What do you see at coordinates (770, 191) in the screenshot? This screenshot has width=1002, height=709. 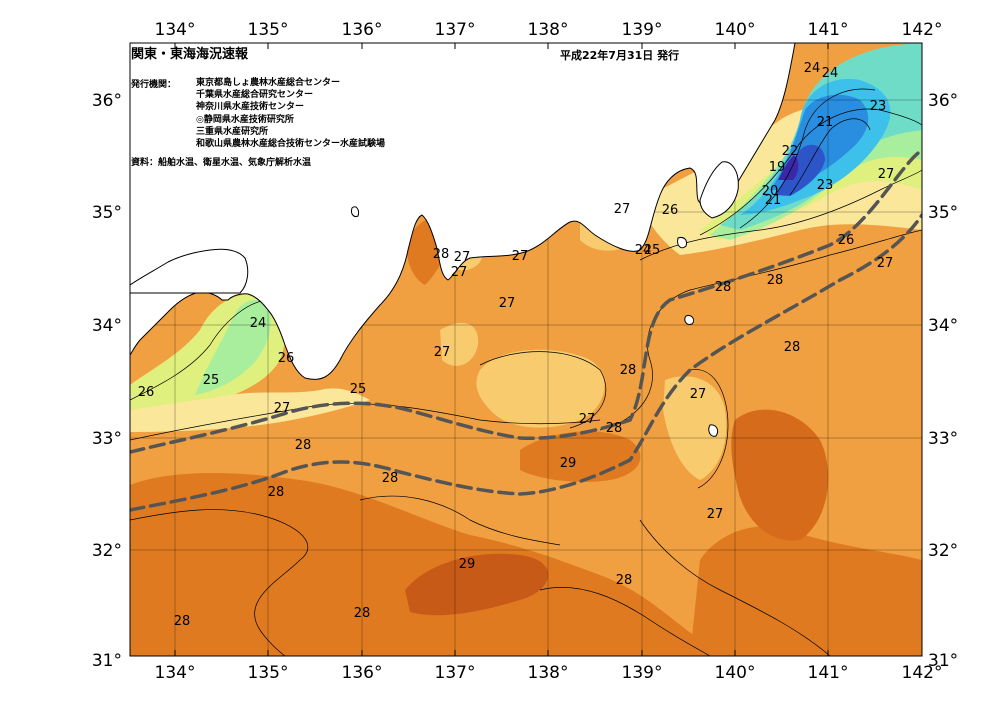 I see `contour-label: 20` at bounding box center [770, 191].